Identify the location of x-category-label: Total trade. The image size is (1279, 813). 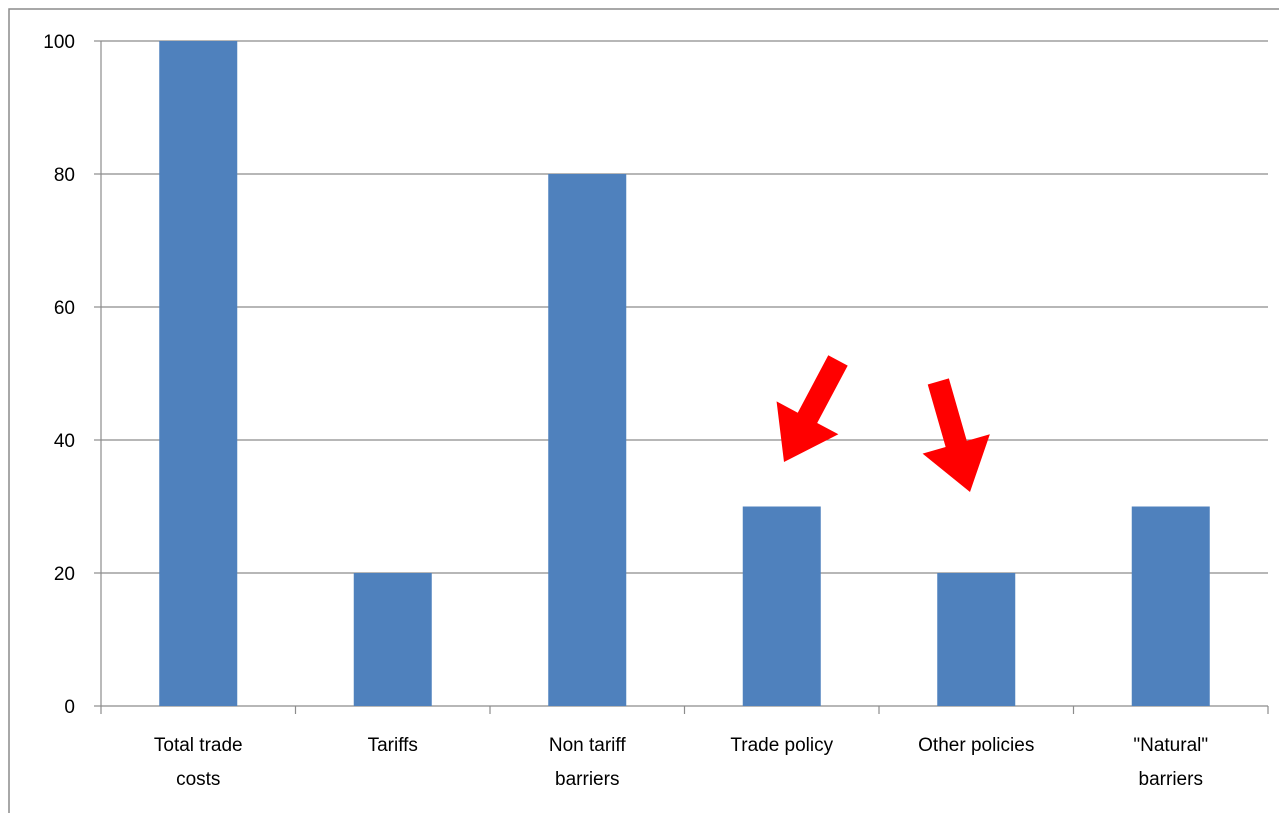
(198, 745).